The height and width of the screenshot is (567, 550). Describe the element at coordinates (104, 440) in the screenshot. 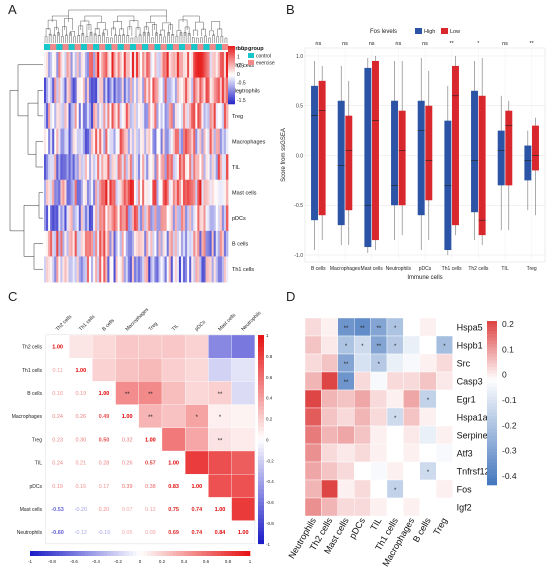

I see `matrix-value: 0.50` at that location.